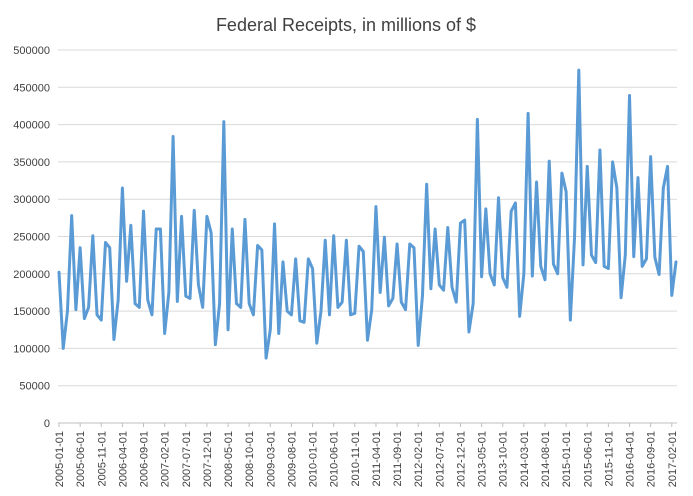 The width and height of the screenshot is (693, 496). I want to click on chart-title: Federal Receipts, in millions of $, so click(346, 25).